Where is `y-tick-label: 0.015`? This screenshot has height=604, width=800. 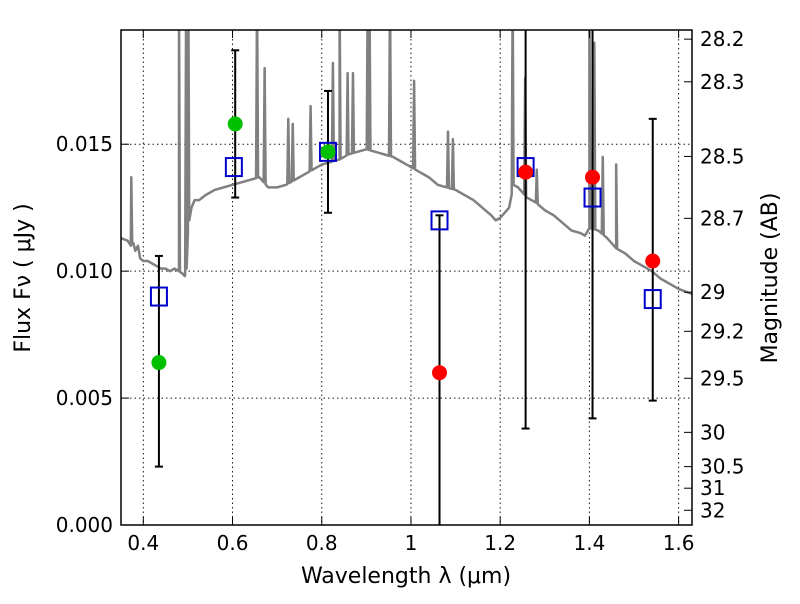 y-tick-label: 0.015 is located at coordinates (84, 144).